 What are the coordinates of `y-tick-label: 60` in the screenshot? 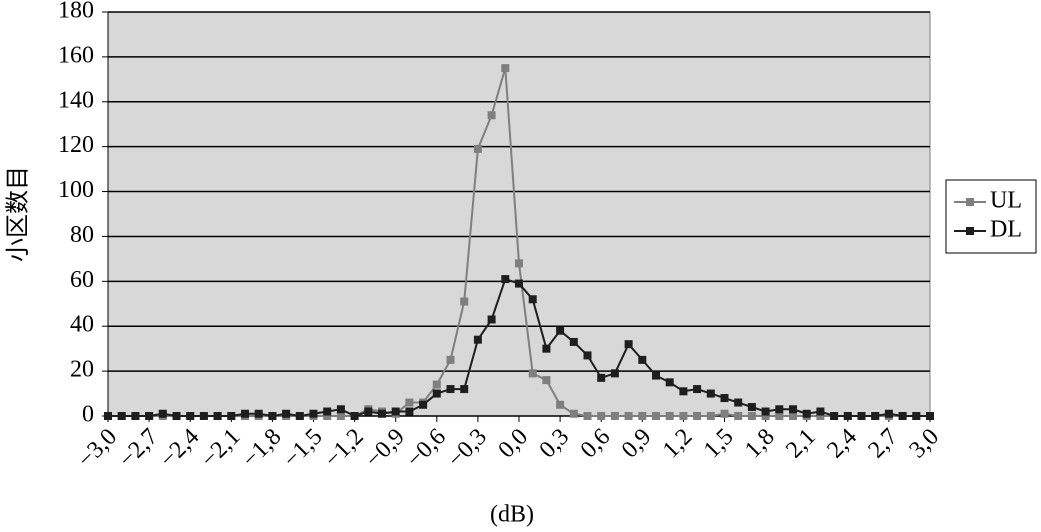 It's located at (82, 280).